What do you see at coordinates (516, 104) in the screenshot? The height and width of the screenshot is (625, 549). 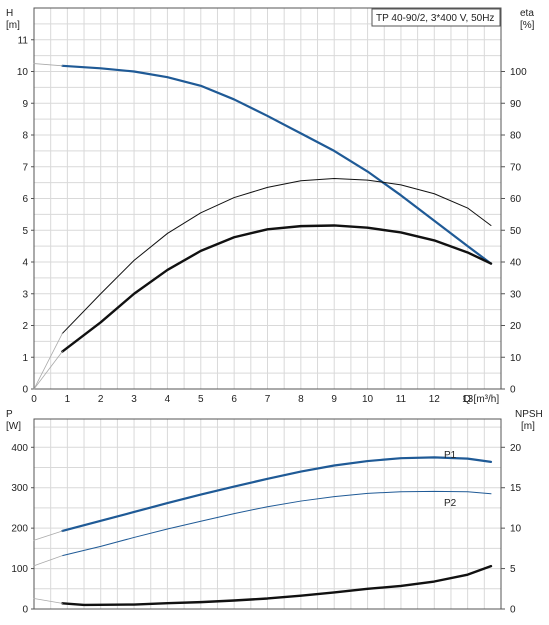 I see `top-right-tick-label: 90` at bounding box center [516, 104].